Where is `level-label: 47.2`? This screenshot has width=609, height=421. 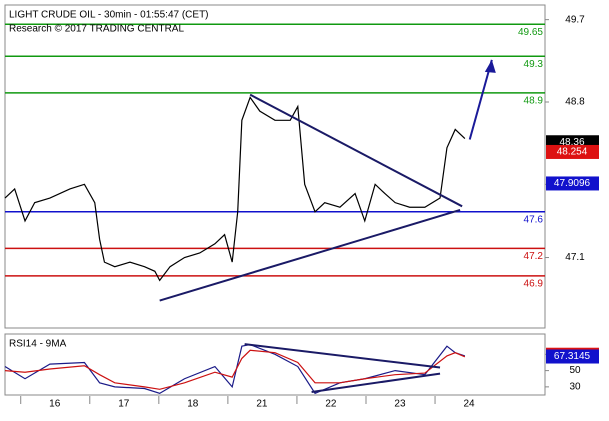 level-label: 47.2 is located at coordinates (534, 256).